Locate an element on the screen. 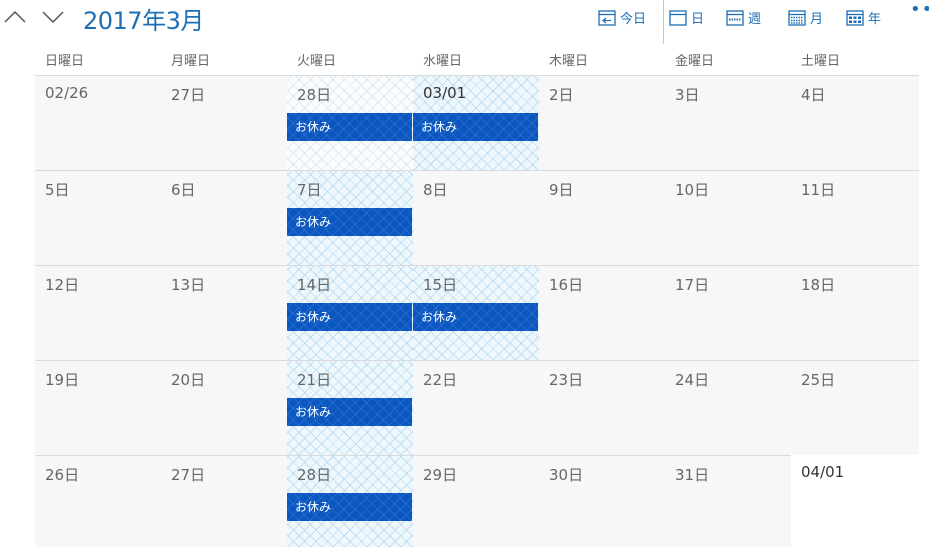 The image size is (929, 547). day-cell: 11日 is located at coordinates (855, 217).